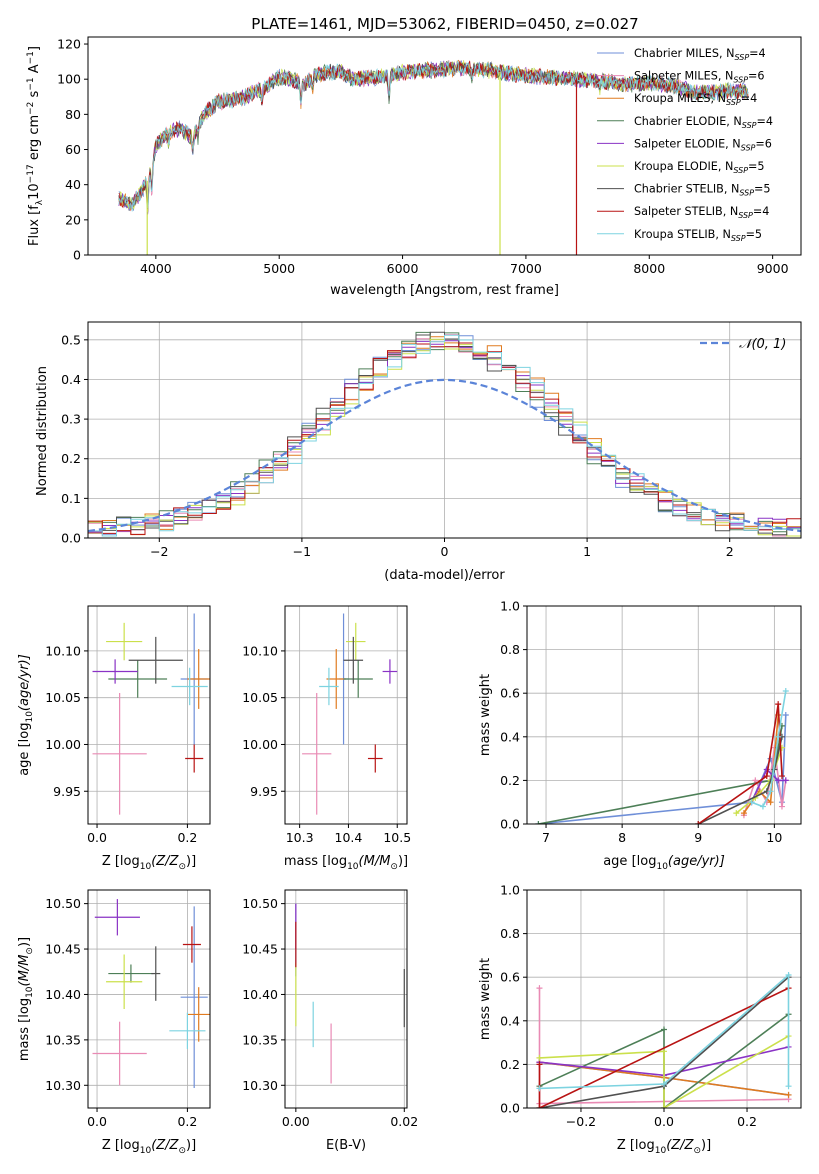 The width and height of the screenshot is (819, 1174). What do you see at coordinates (730, 551) in the screenshot?
I see `x-tick-label: 2` at bounding box center [730, 551].